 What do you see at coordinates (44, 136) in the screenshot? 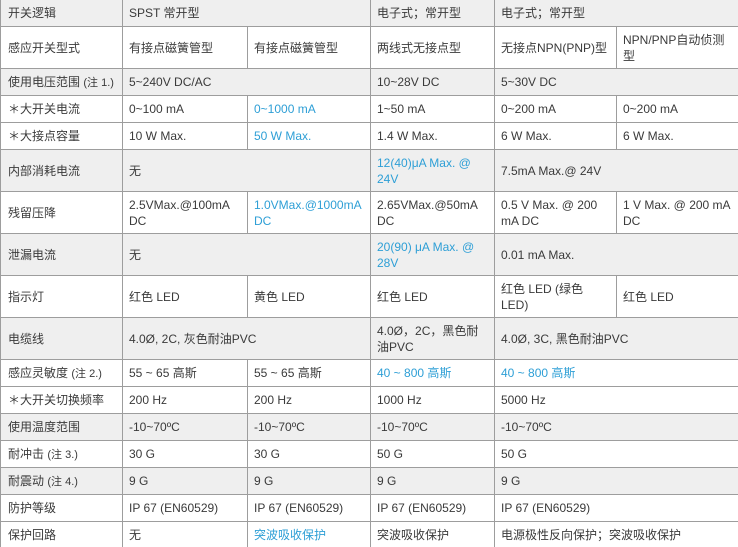
I see `row-label-text: ＊大接点容量` at bounding box center [44, 136].